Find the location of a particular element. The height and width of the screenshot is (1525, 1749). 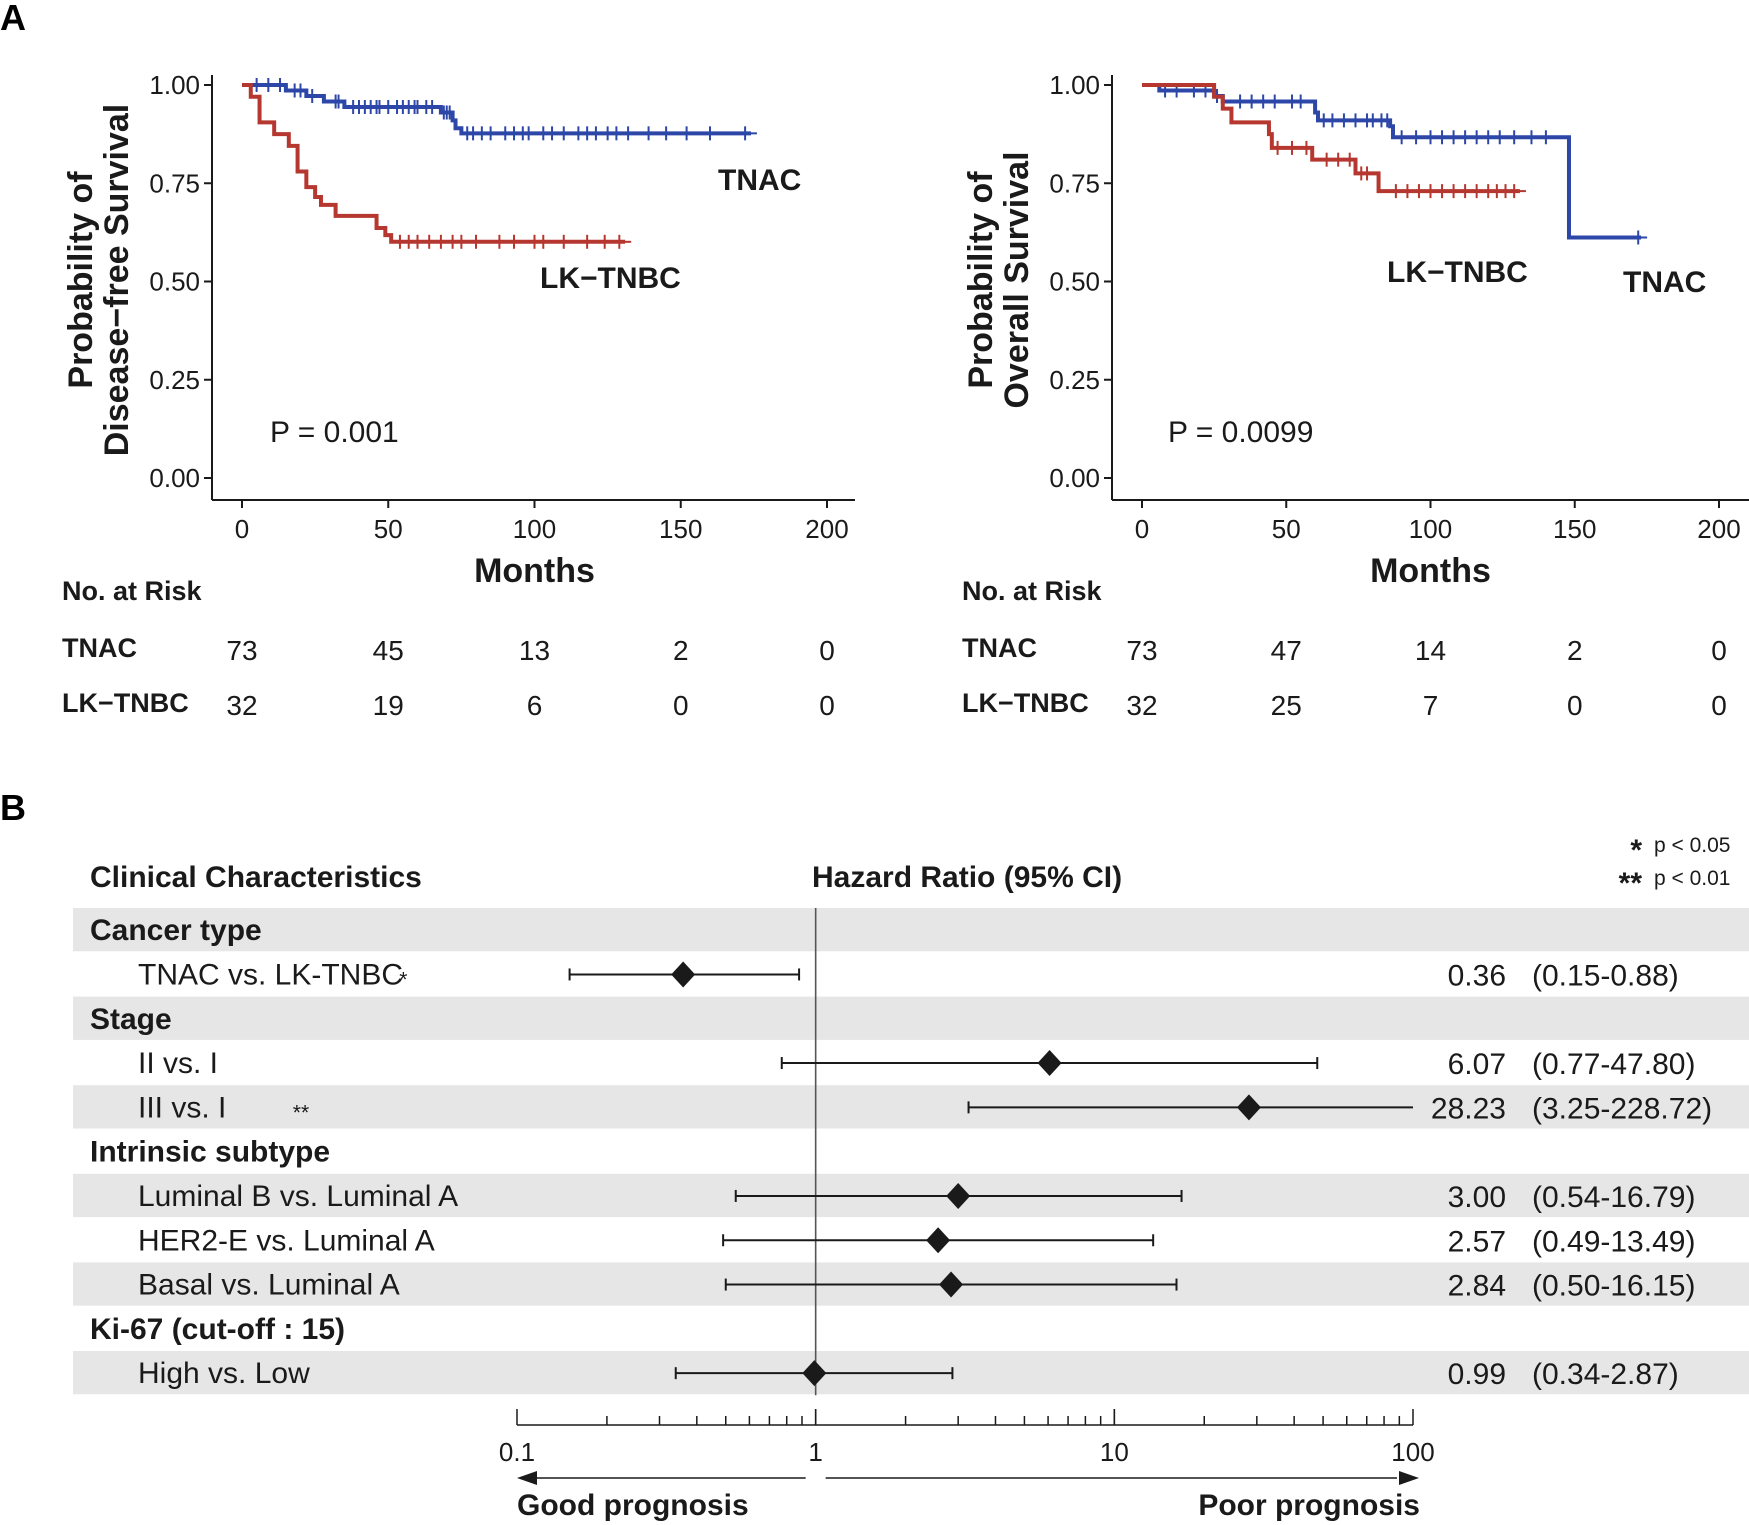

hazard-ratio-value: 2.84 is located at coordinates (1477, 1286).